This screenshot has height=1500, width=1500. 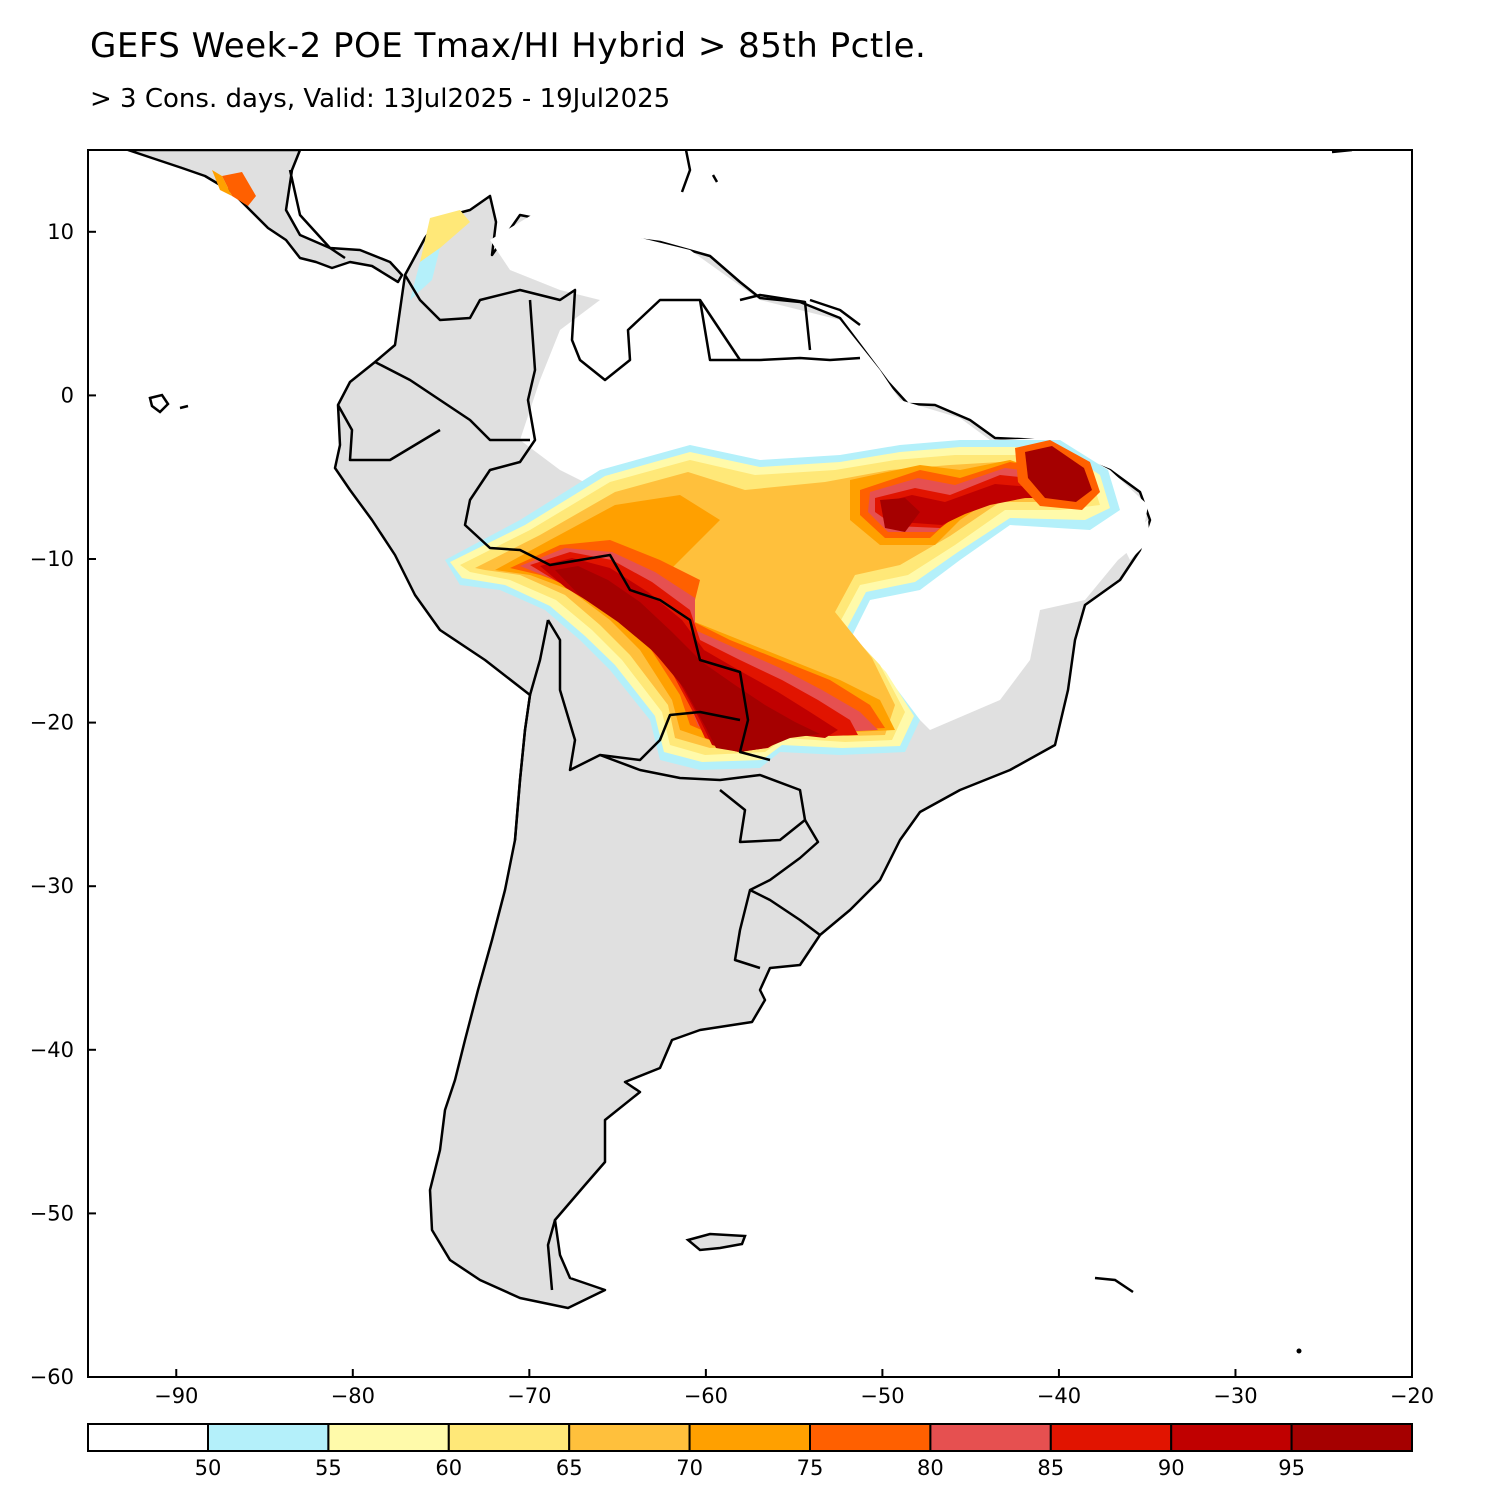 What do you see at coordinates (52, 1377) in the screenshot?
I see `y-tick-label: −60` at bounding box center [52, 1377].